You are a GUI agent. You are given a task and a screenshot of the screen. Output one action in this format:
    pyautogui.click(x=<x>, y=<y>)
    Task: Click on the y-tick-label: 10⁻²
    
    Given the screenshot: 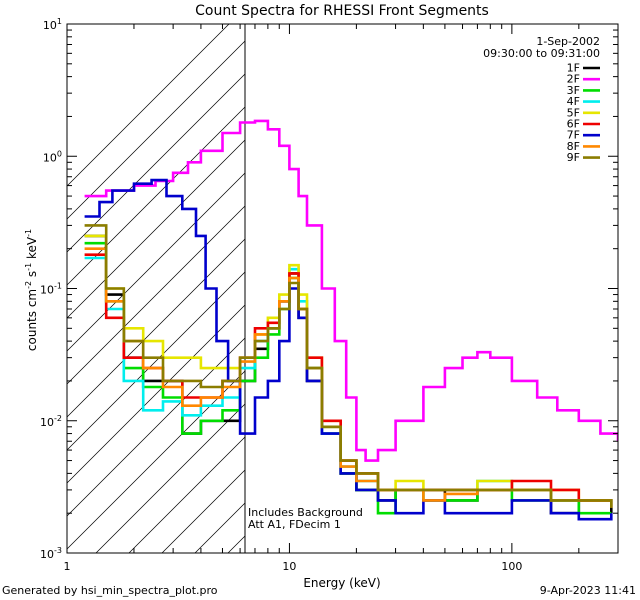 What is the action you would take?
    pyautogui.click(x=51, y=421)
    